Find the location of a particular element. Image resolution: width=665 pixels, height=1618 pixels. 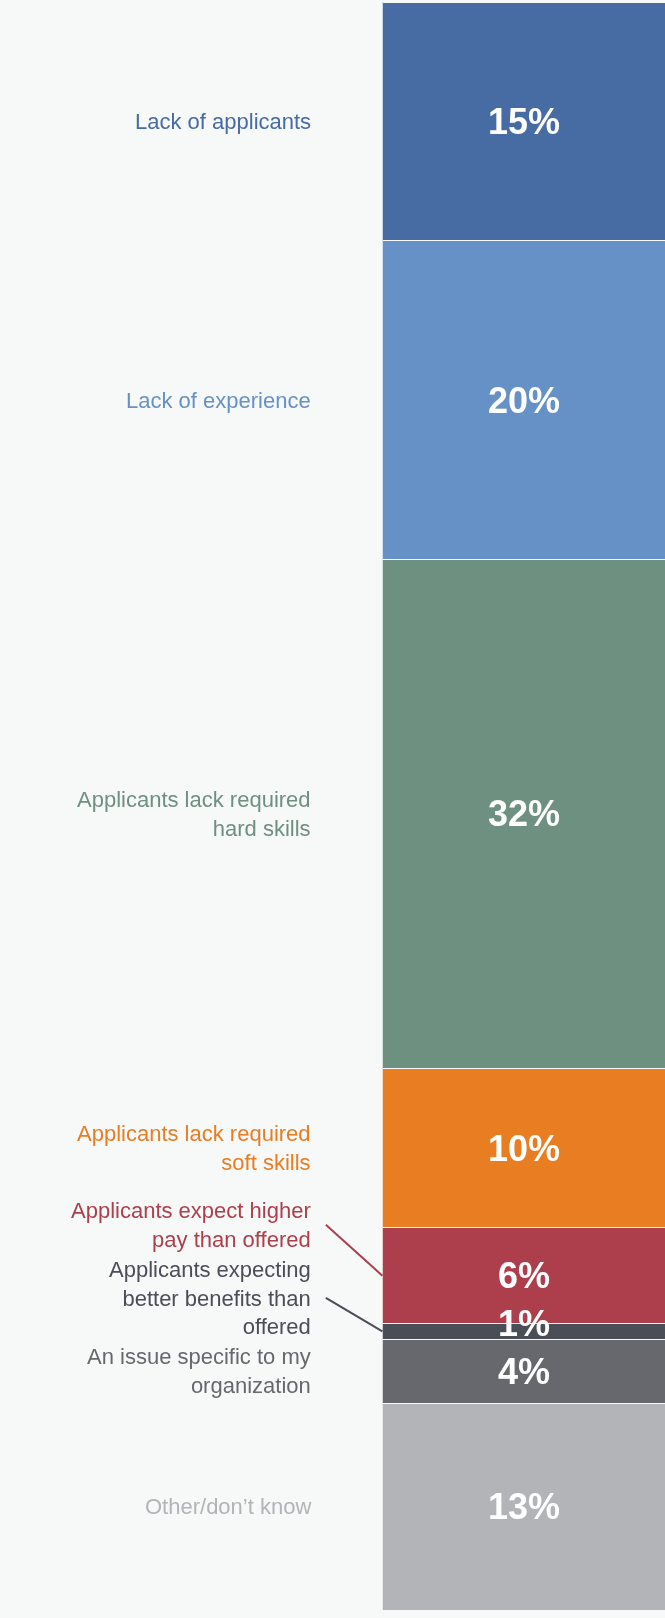

data-label: 32% is located at coordinates (524, 813).